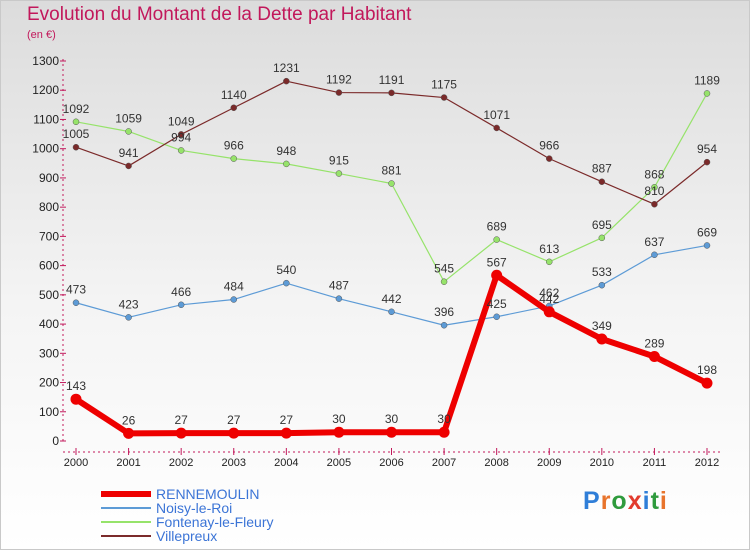 The height and width of the screenshot is (551, 750). Describe the element at coordinates (194, 508) in the screenshot. I see `legend-label: Noisy-le-Roi` at that location.